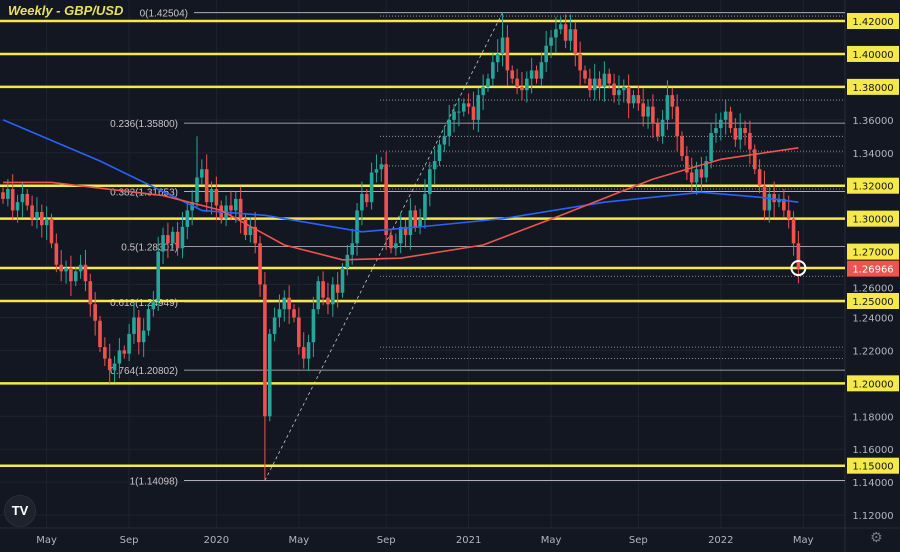 Image resolution: width=900 pixels, height=552 pixels. I want to click on price-tick-label: 1.42000, so click(872, 22).